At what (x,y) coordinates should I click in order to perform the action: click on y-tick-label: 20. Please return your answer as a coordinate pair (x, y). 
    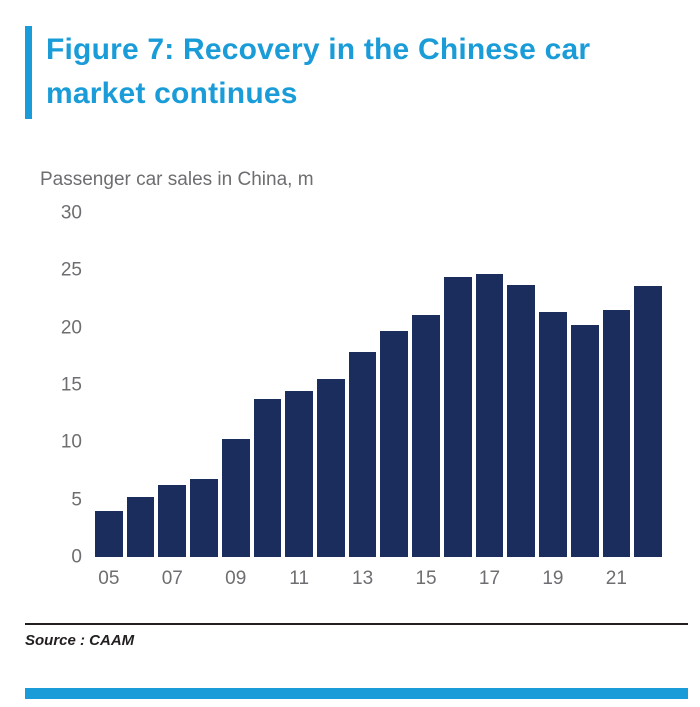
    Looking at the image, I should click on (71, 328).